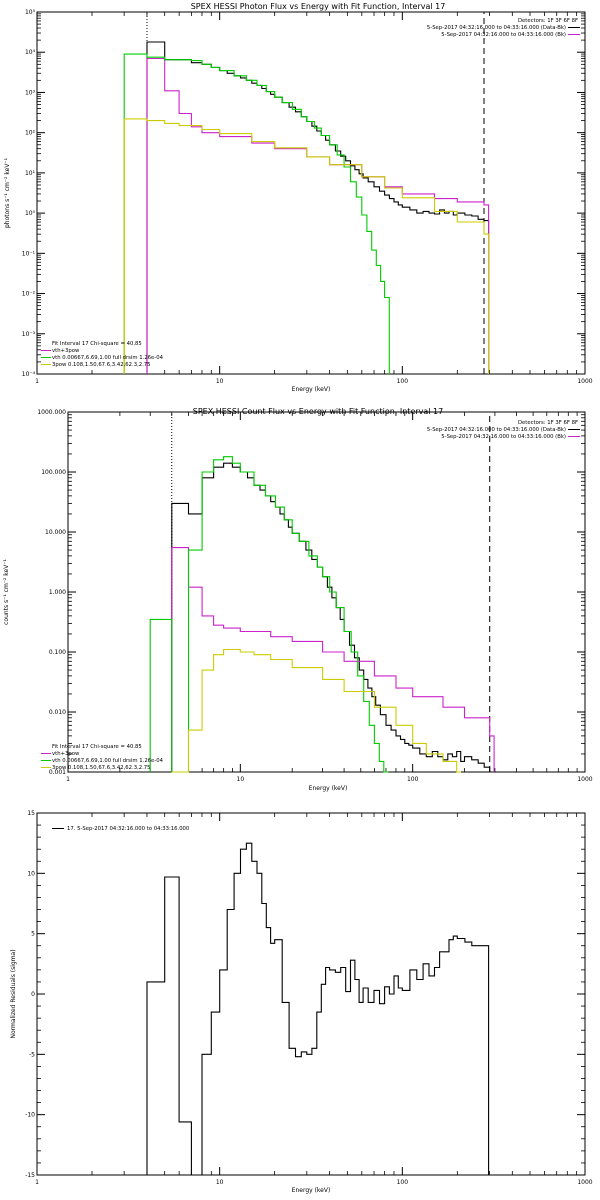  Describe the element at coordinates (33, 934) in the screenshot. I see `y-tick-label: 5` at that location.